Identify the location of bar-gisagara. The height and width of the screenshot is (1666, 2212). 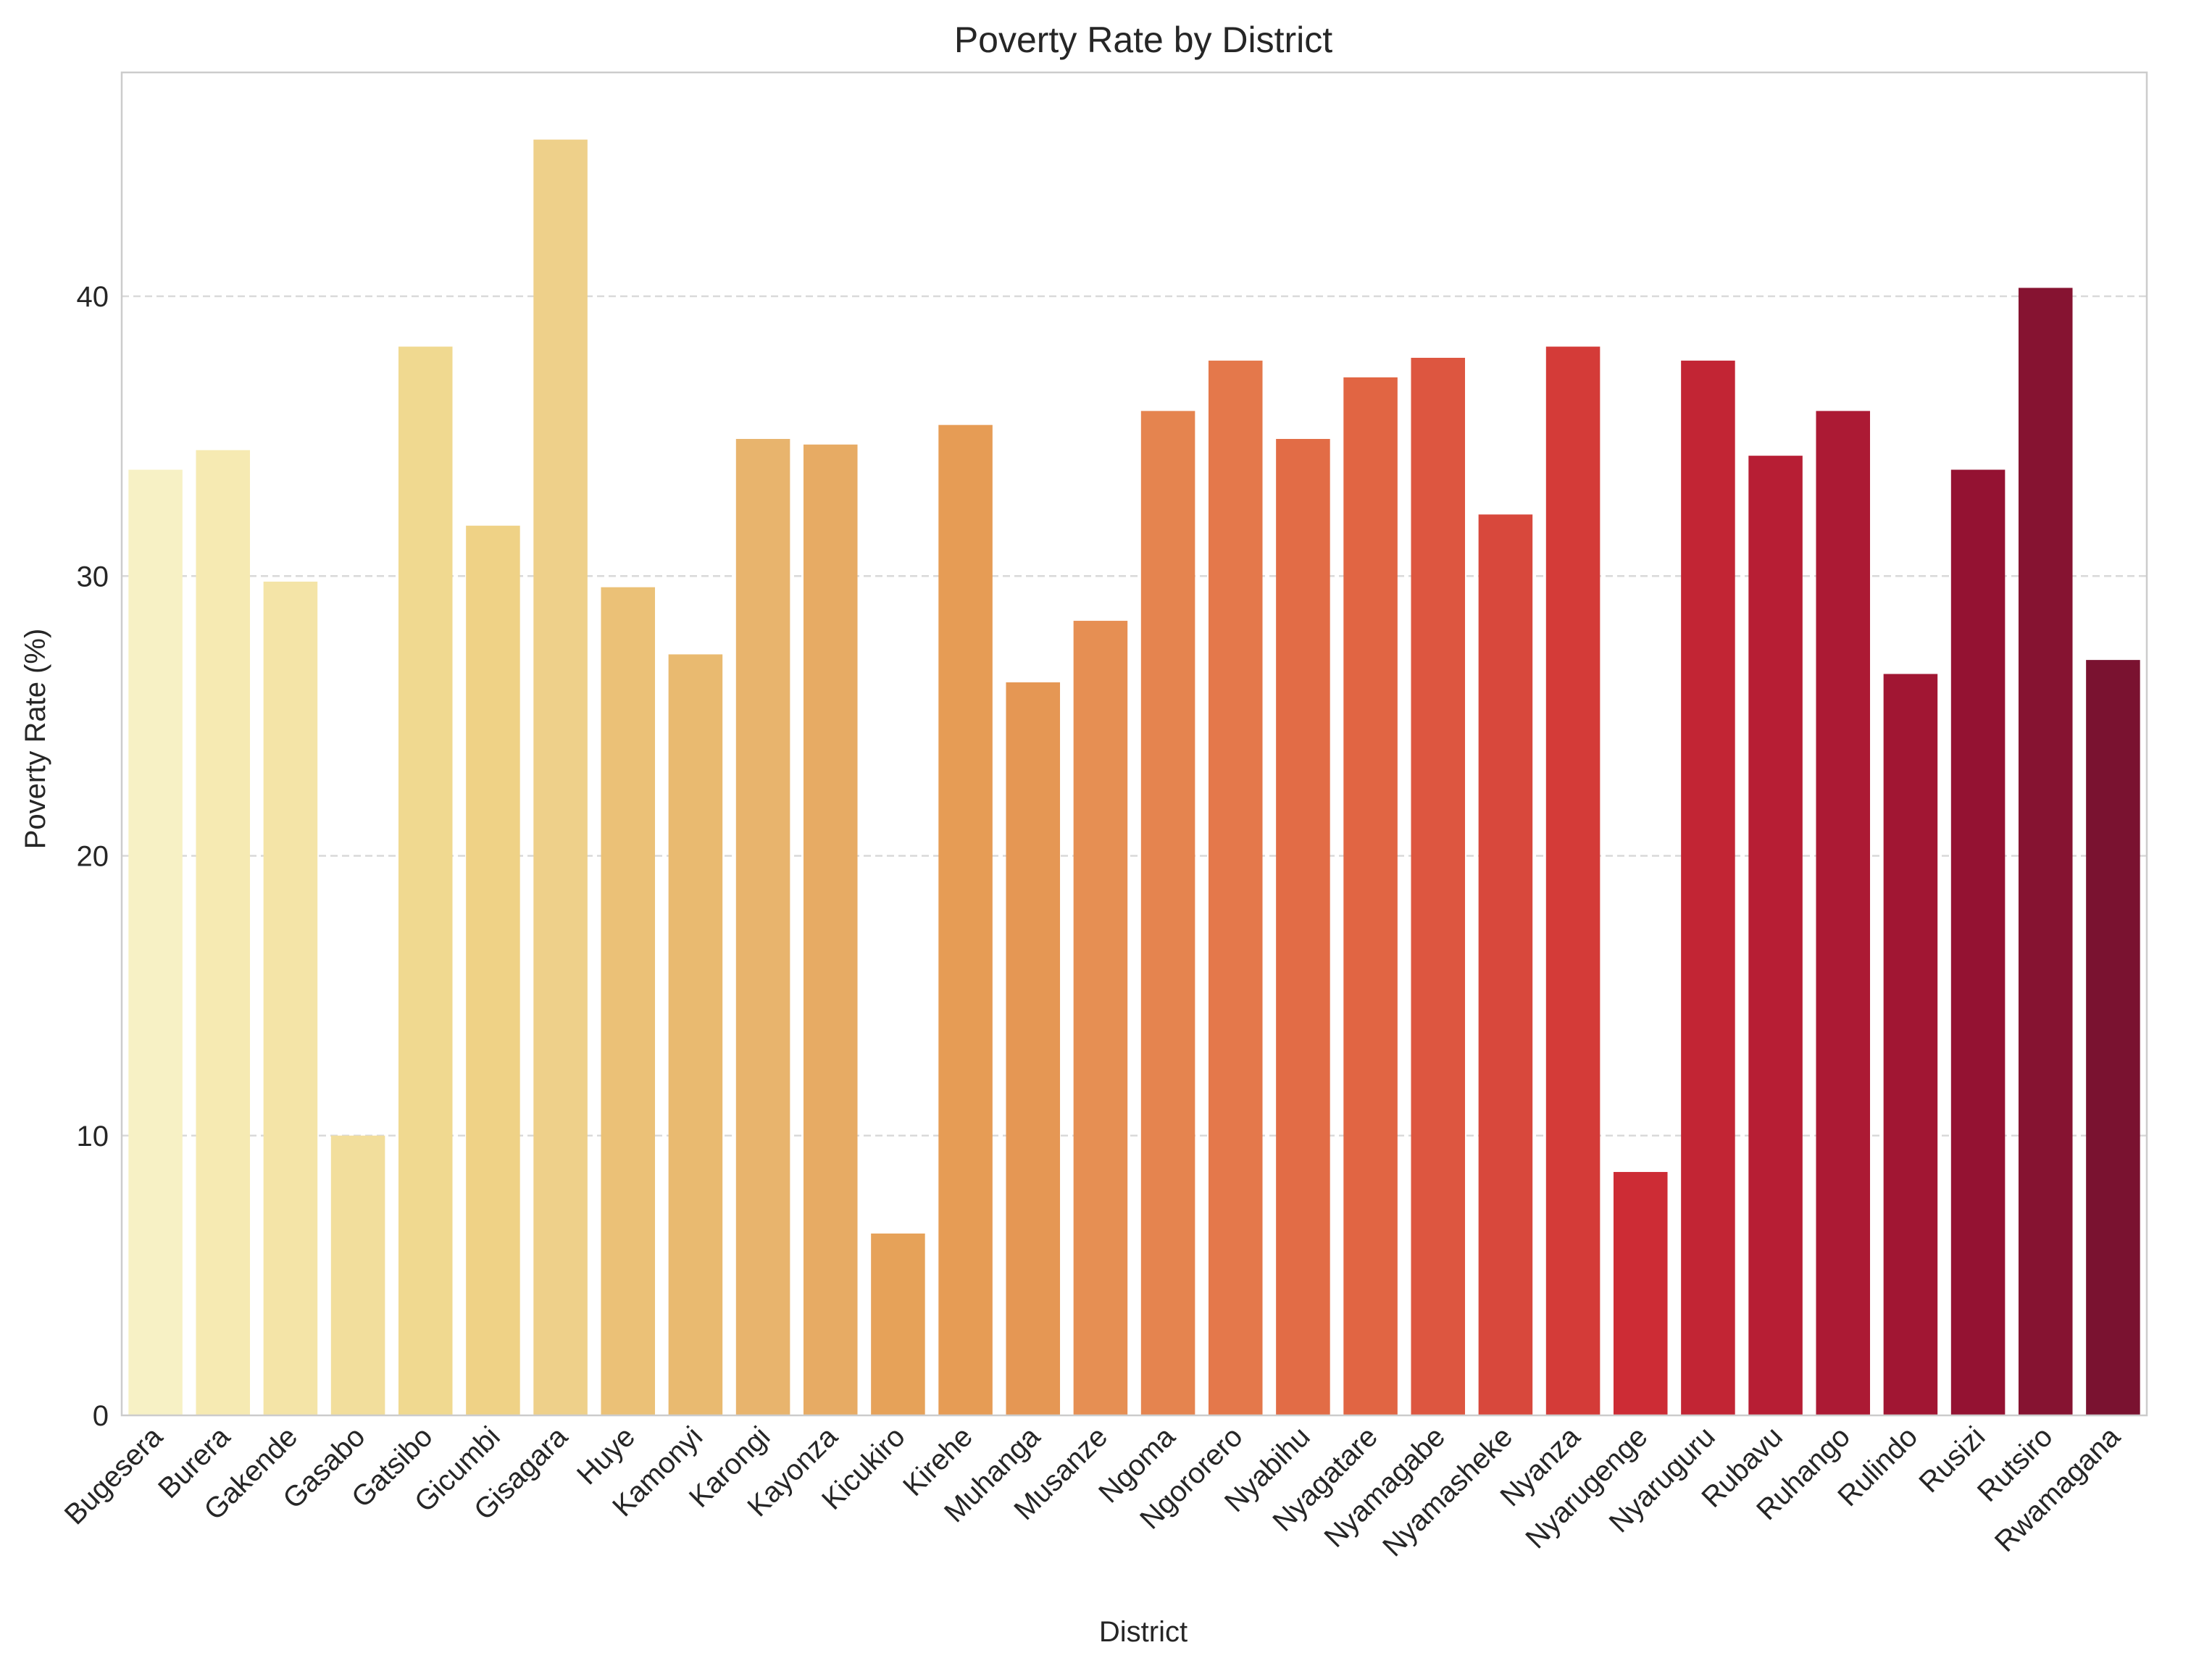
(560, 777).